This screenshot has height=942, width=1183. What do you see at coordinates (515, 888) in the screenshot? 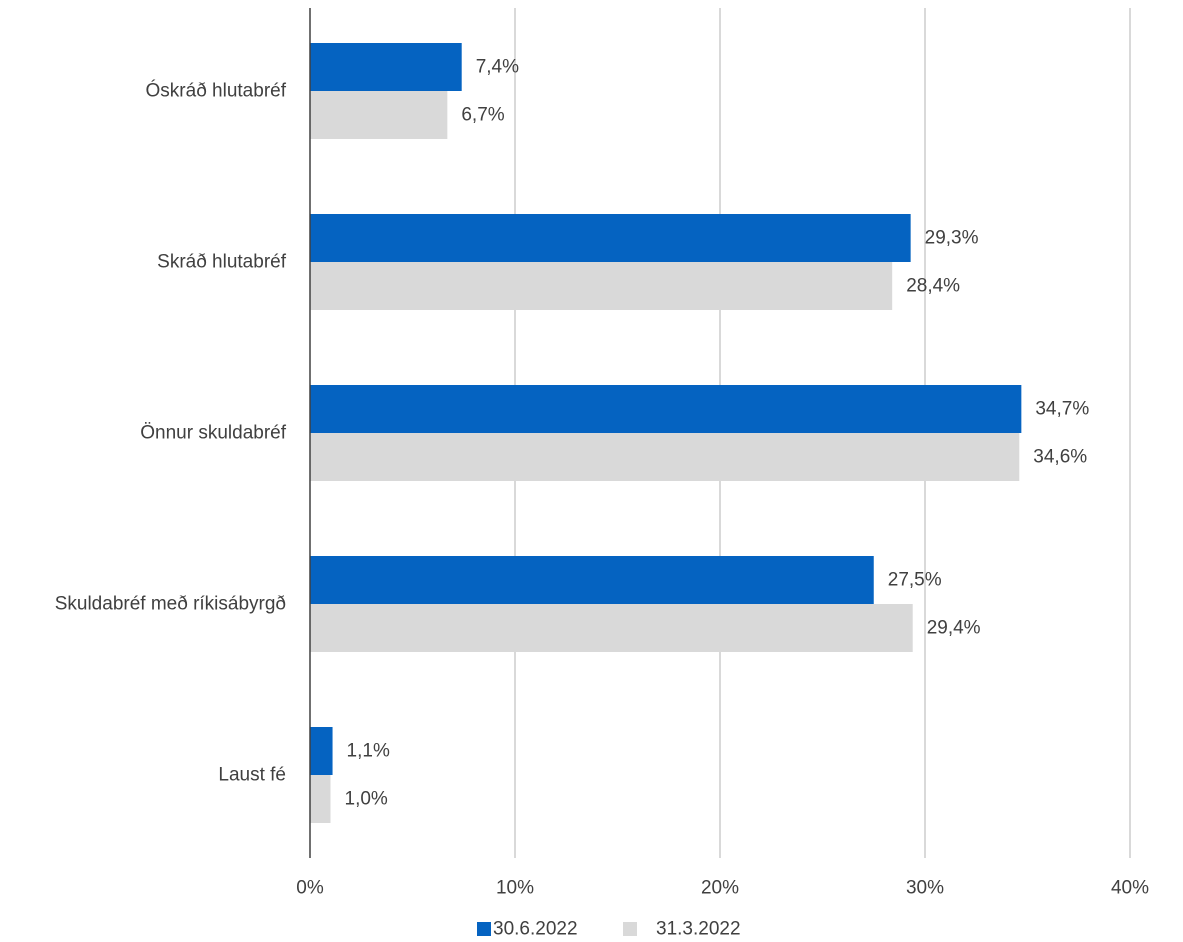
I see `x-tick-label-10: 10%` at bounding box center [515, 888].